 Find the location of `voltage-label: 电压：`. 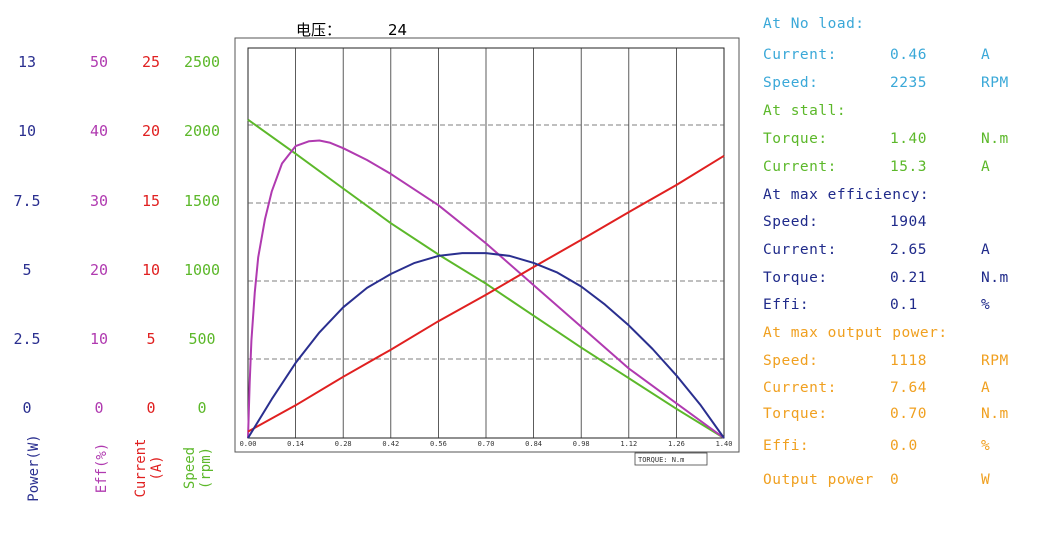

voltage-label: 电压： is located at coordinates (318, 30).